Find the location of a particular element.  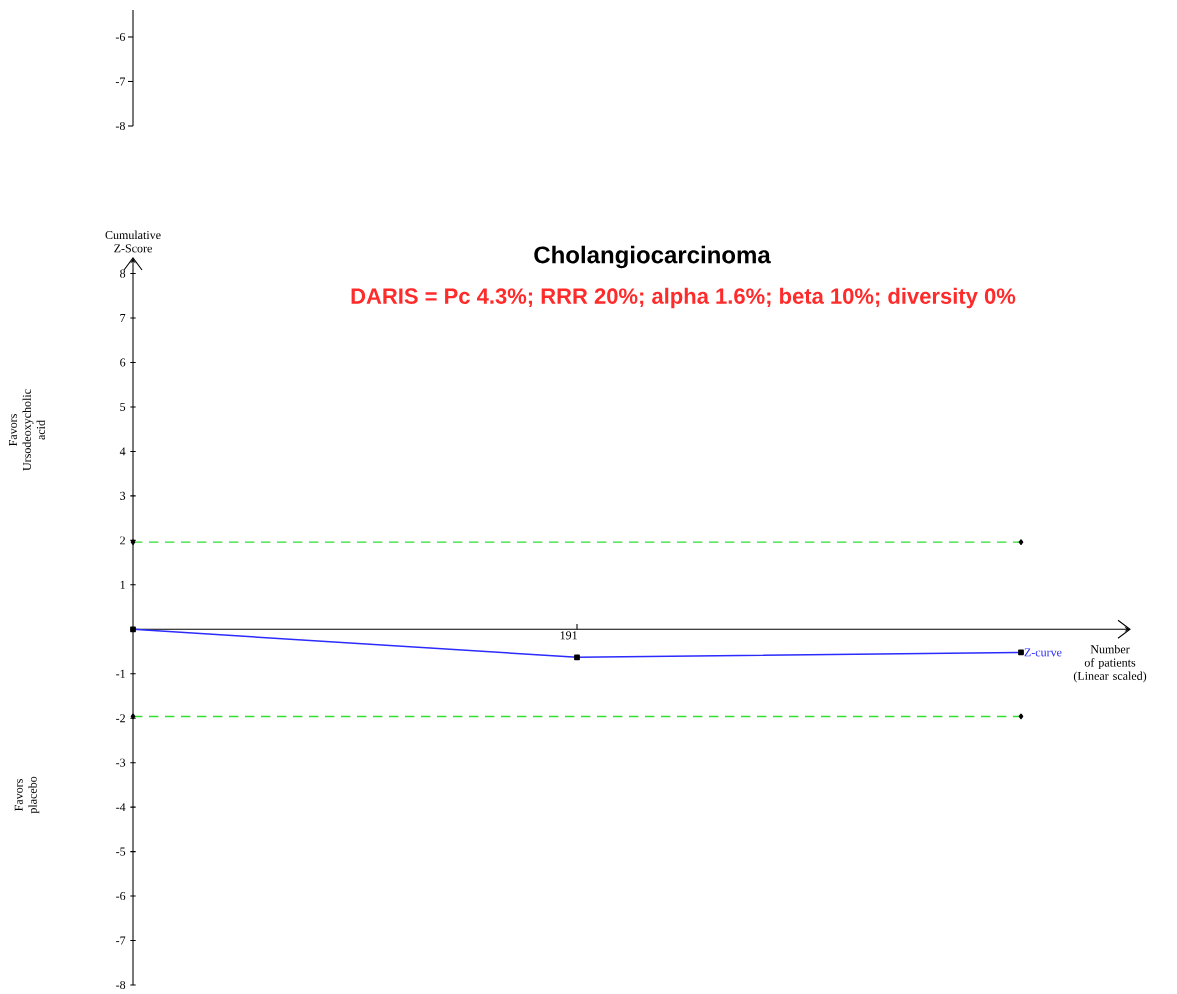

x-tick-label: 191 is located at coordinates (568, 635).